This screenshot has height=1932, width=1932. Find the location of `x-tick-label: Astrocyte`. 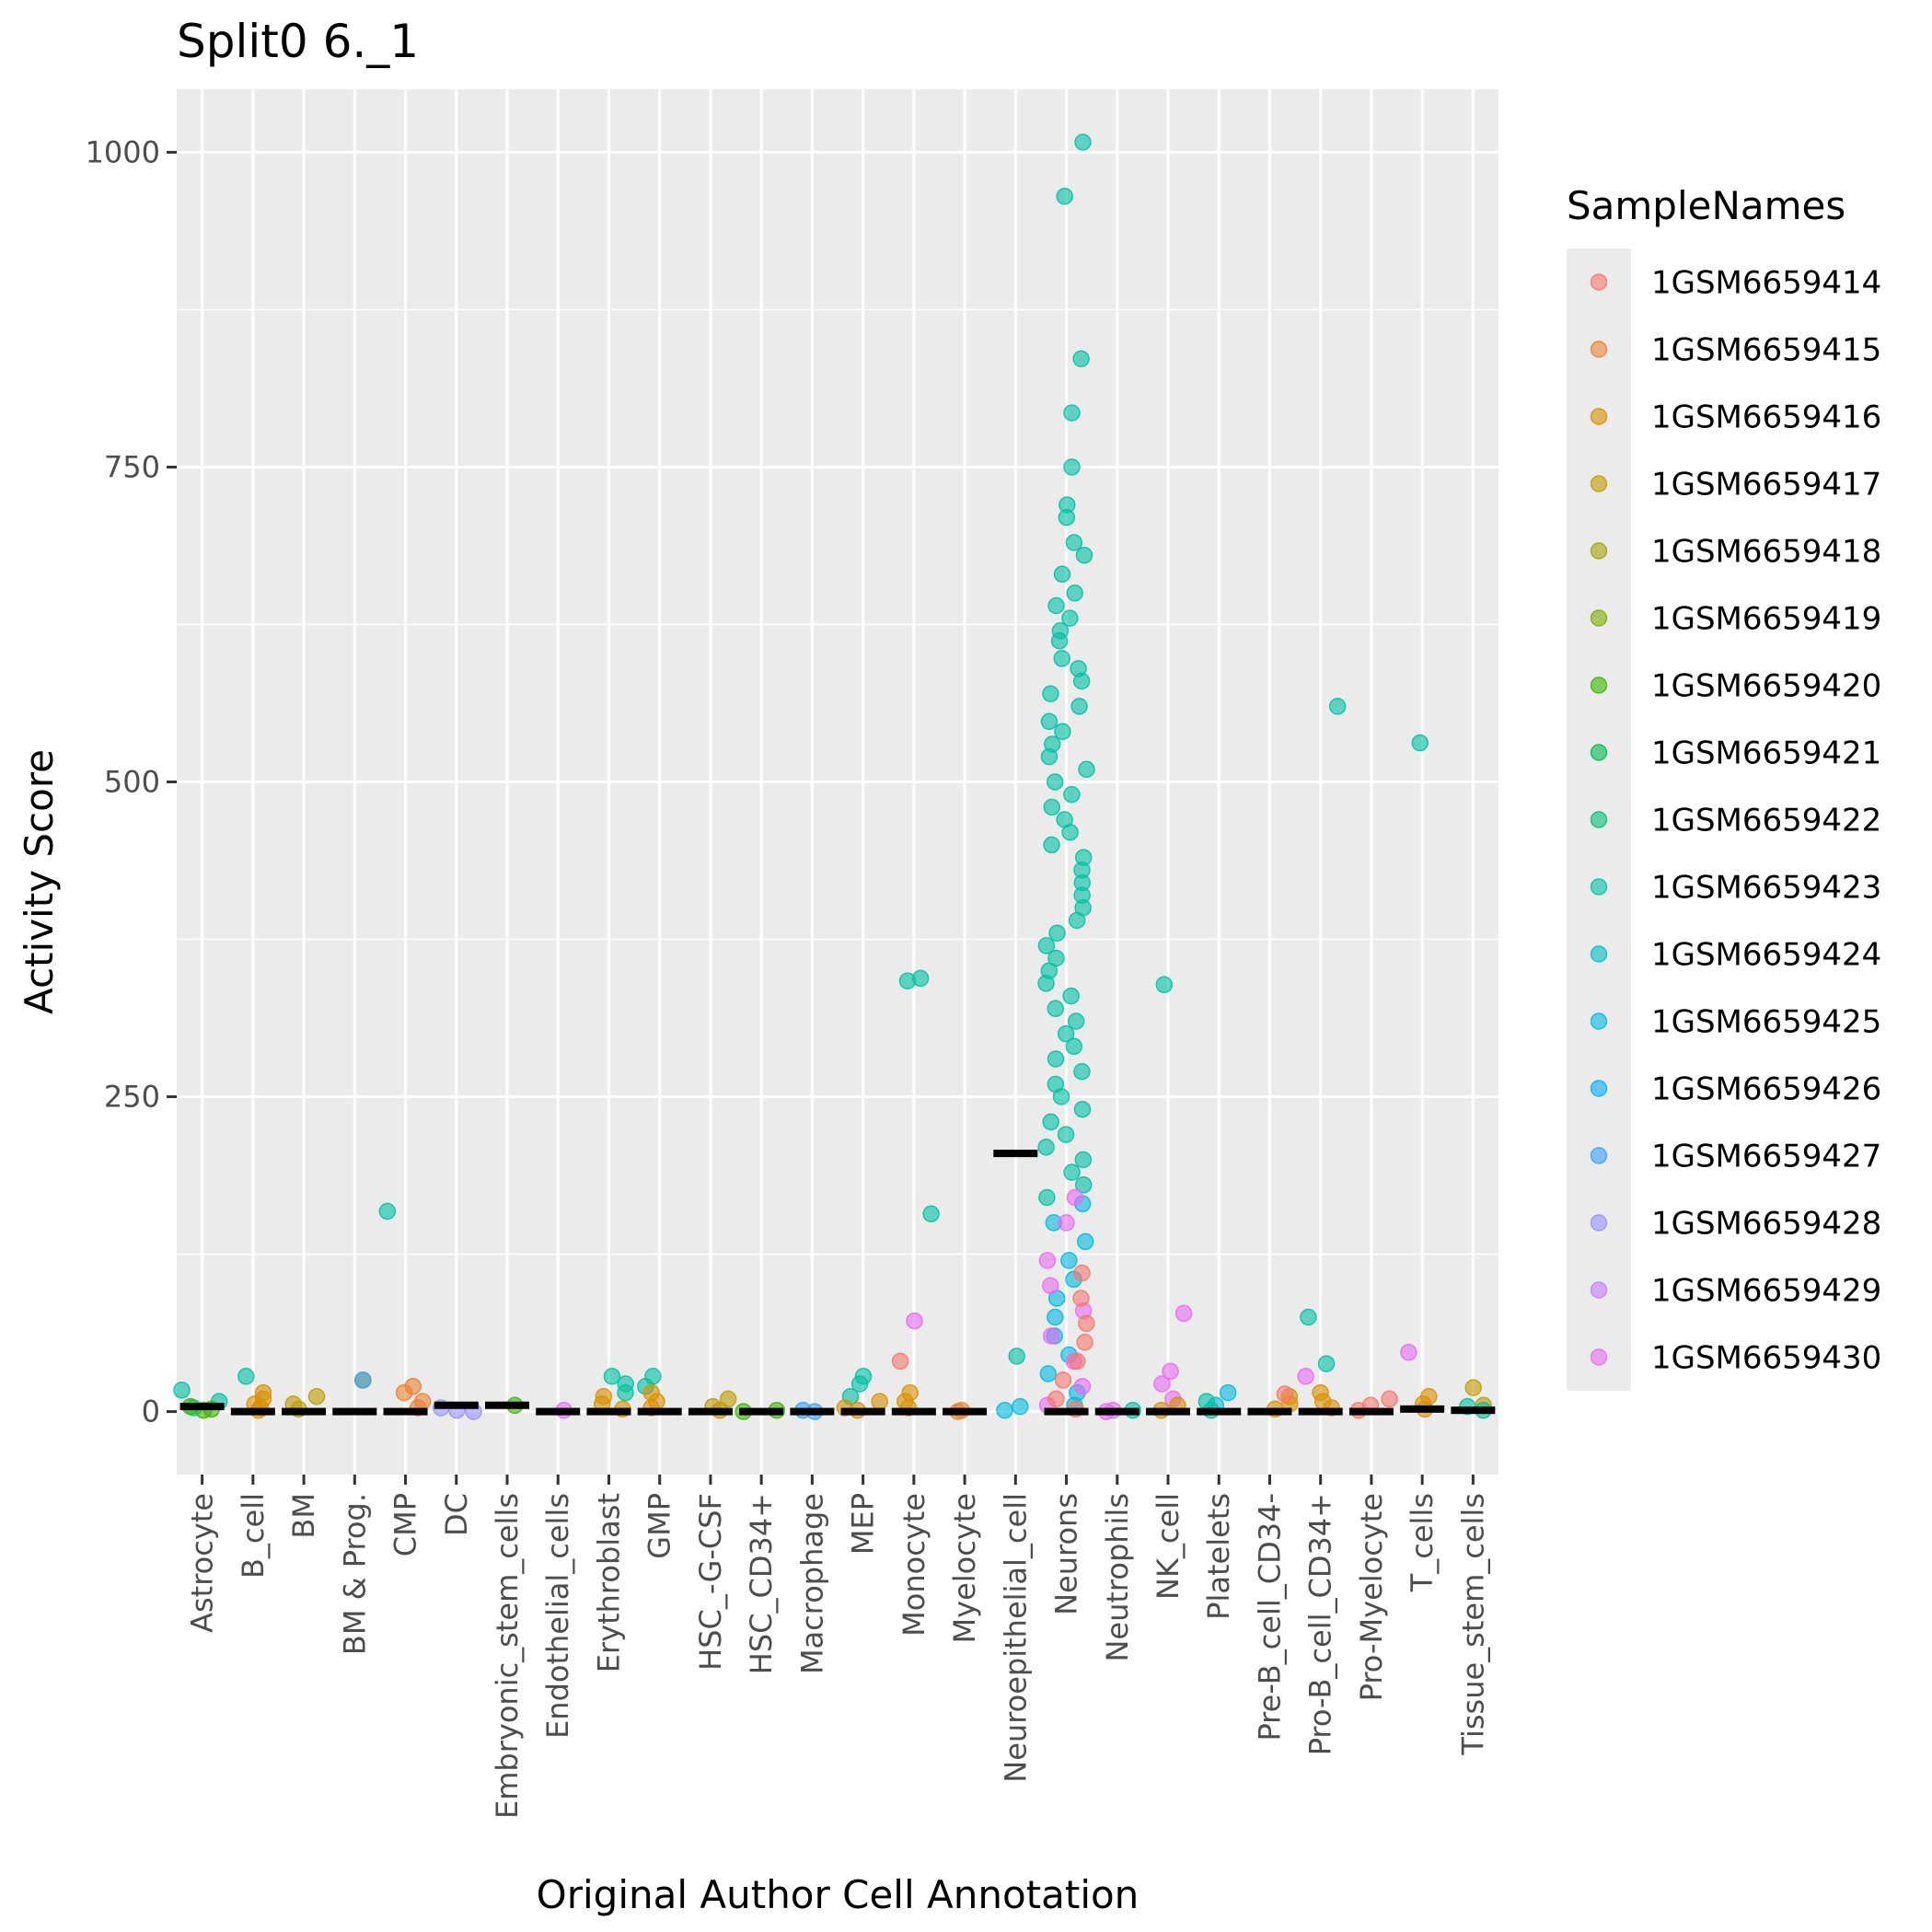

x-tick-label: Astrocyte is located at coordinates (203, 1563).